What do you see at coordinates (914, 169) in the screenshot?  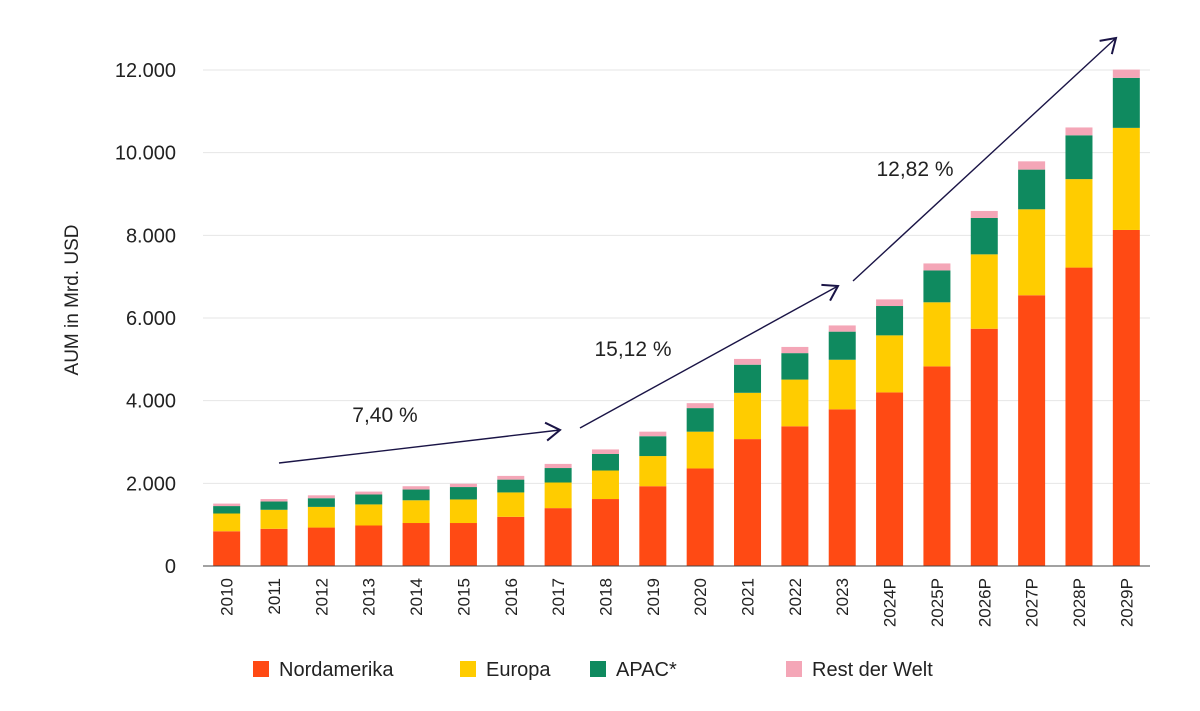 I see `growth-rate-label: 12,82 %` at bounding box center [914, 169].